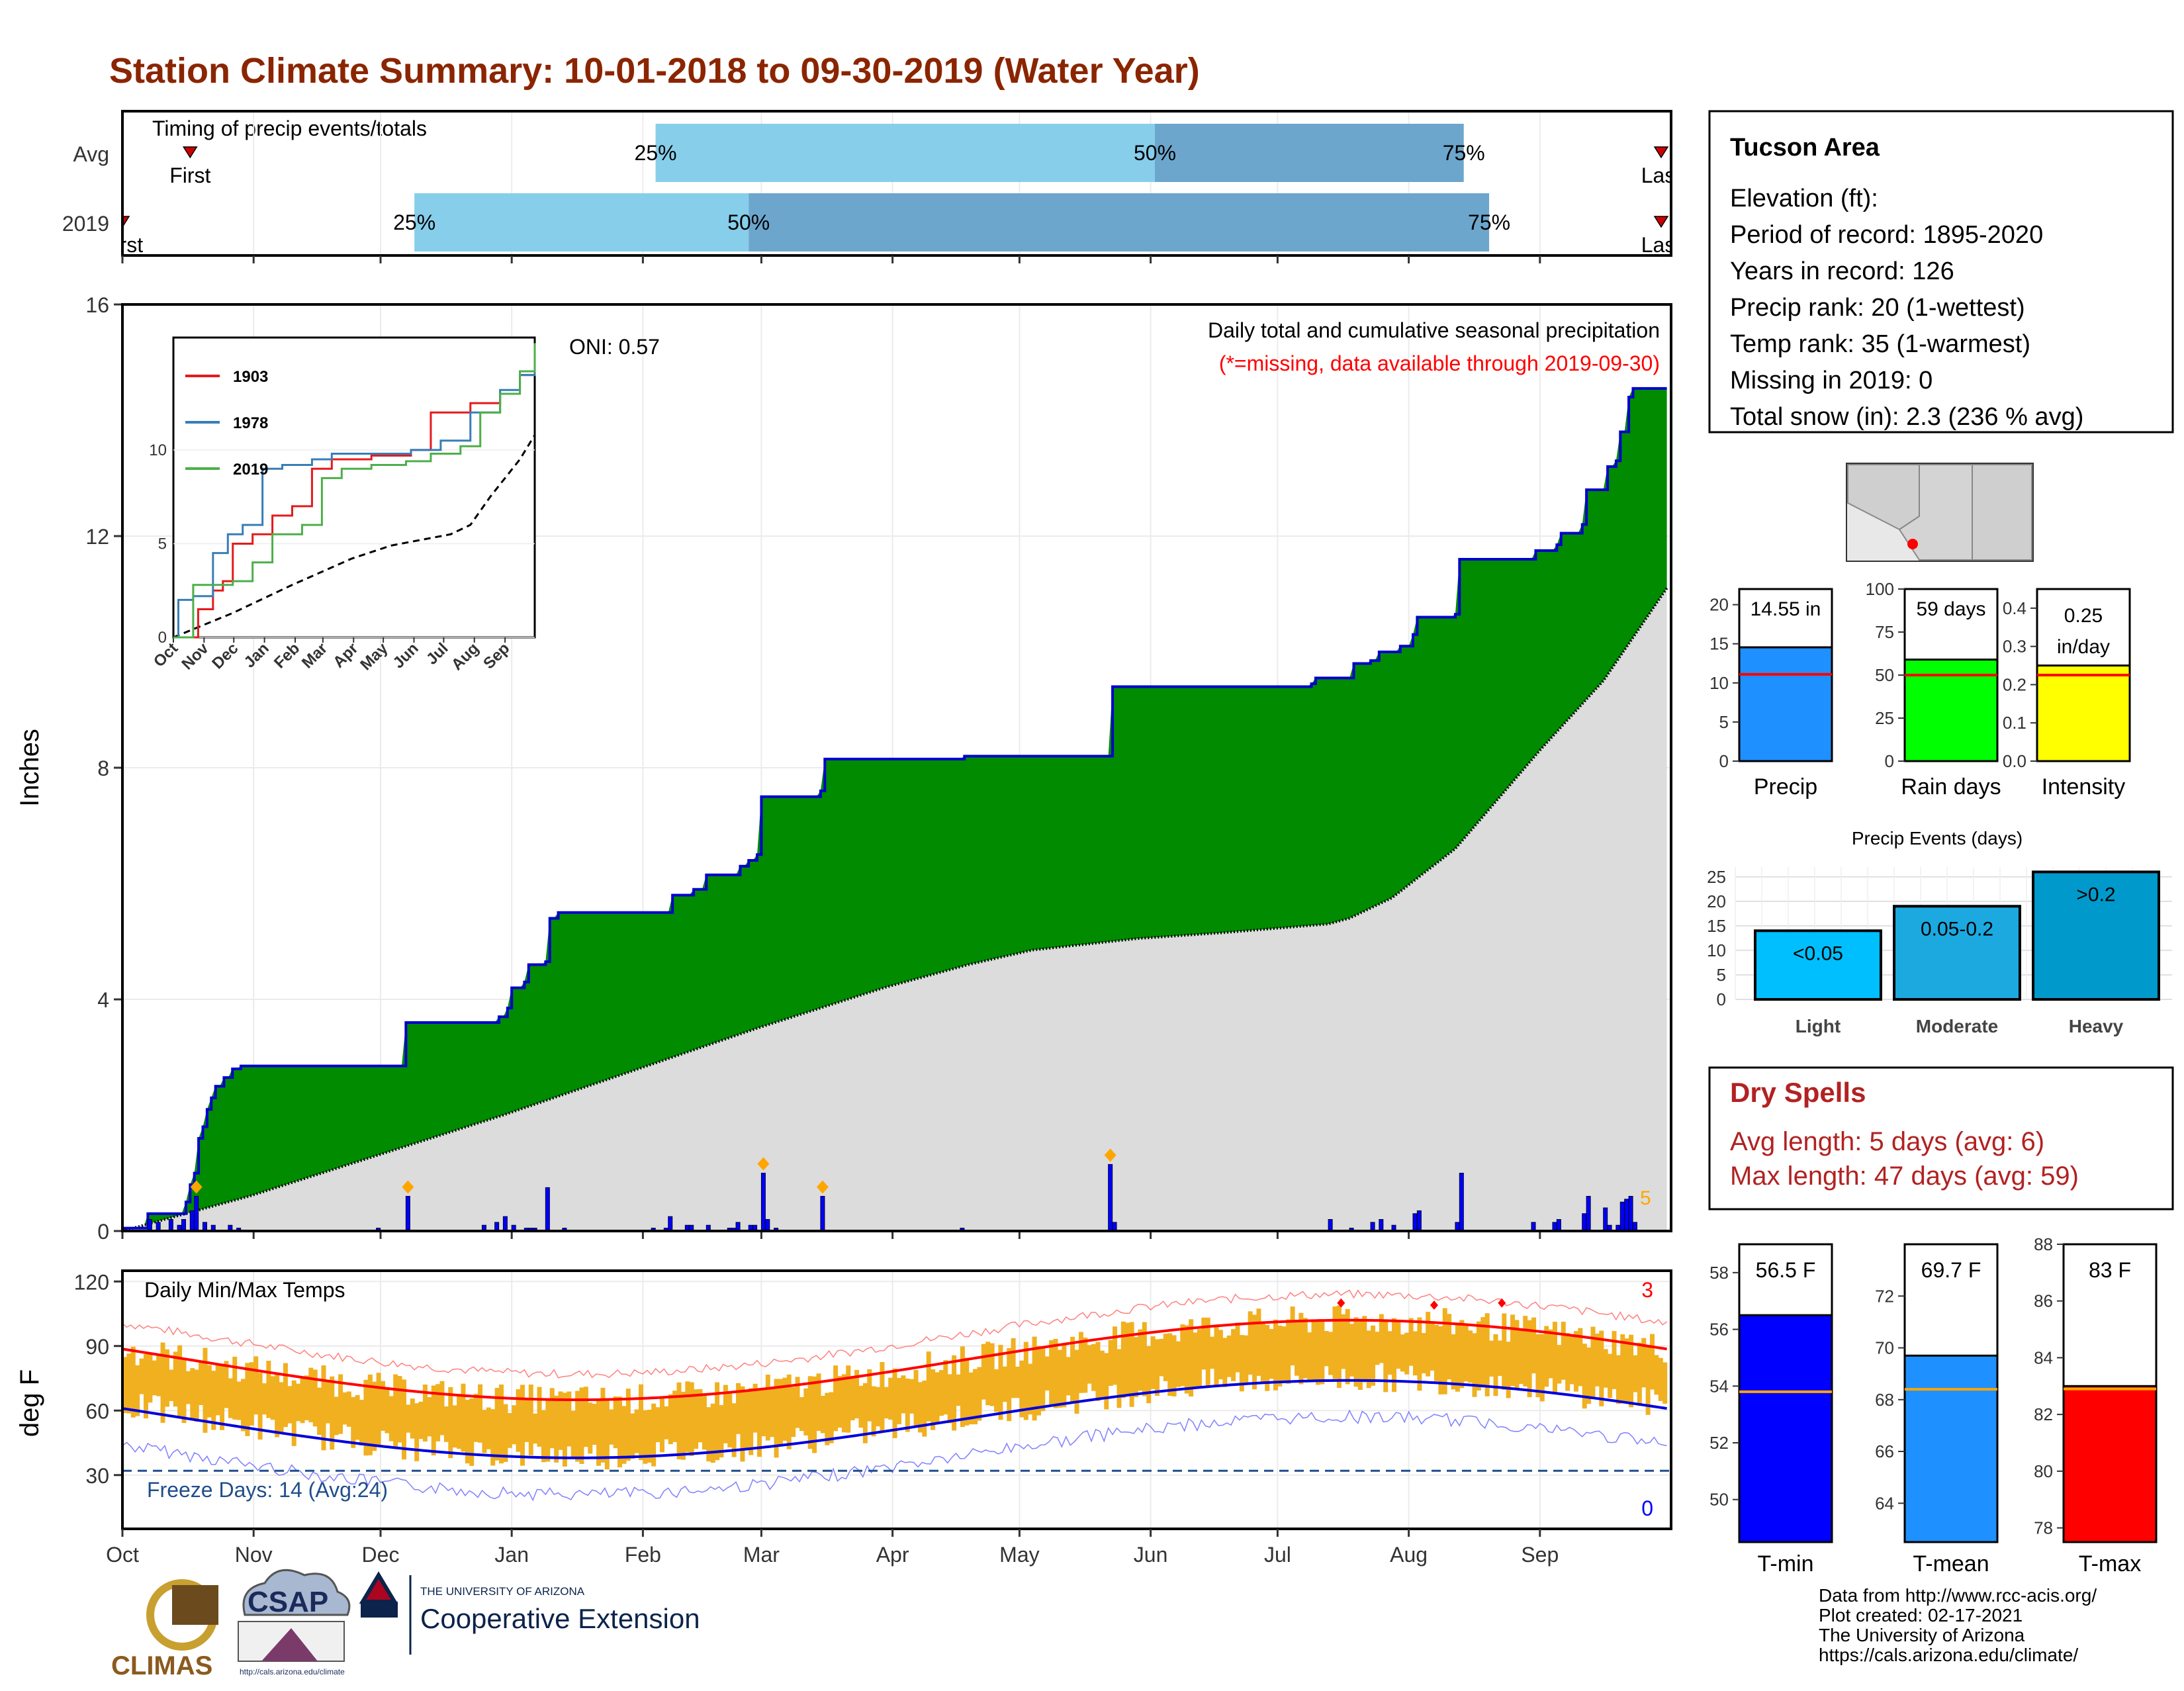  What do you see at coordinates (1951, 1564) in the screenshot?
I see `temp-summary-label: T-mean` at bounding box center [1951, 1564].